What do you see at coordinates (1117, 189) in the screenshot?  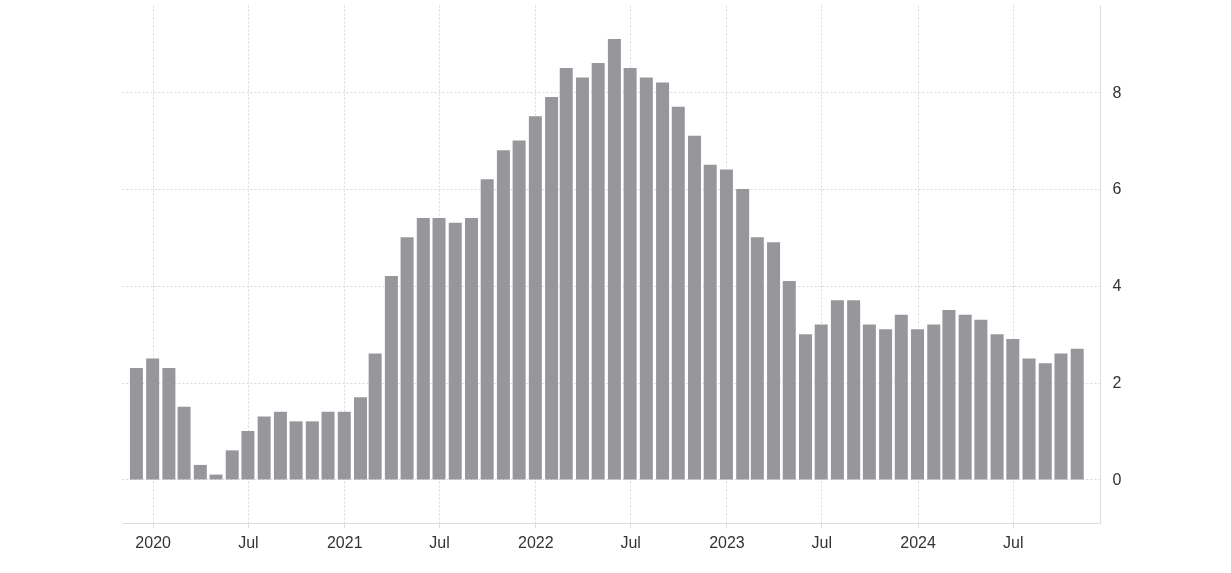 I see `y-tick-label: 6` at bounding box center [1117, 189].